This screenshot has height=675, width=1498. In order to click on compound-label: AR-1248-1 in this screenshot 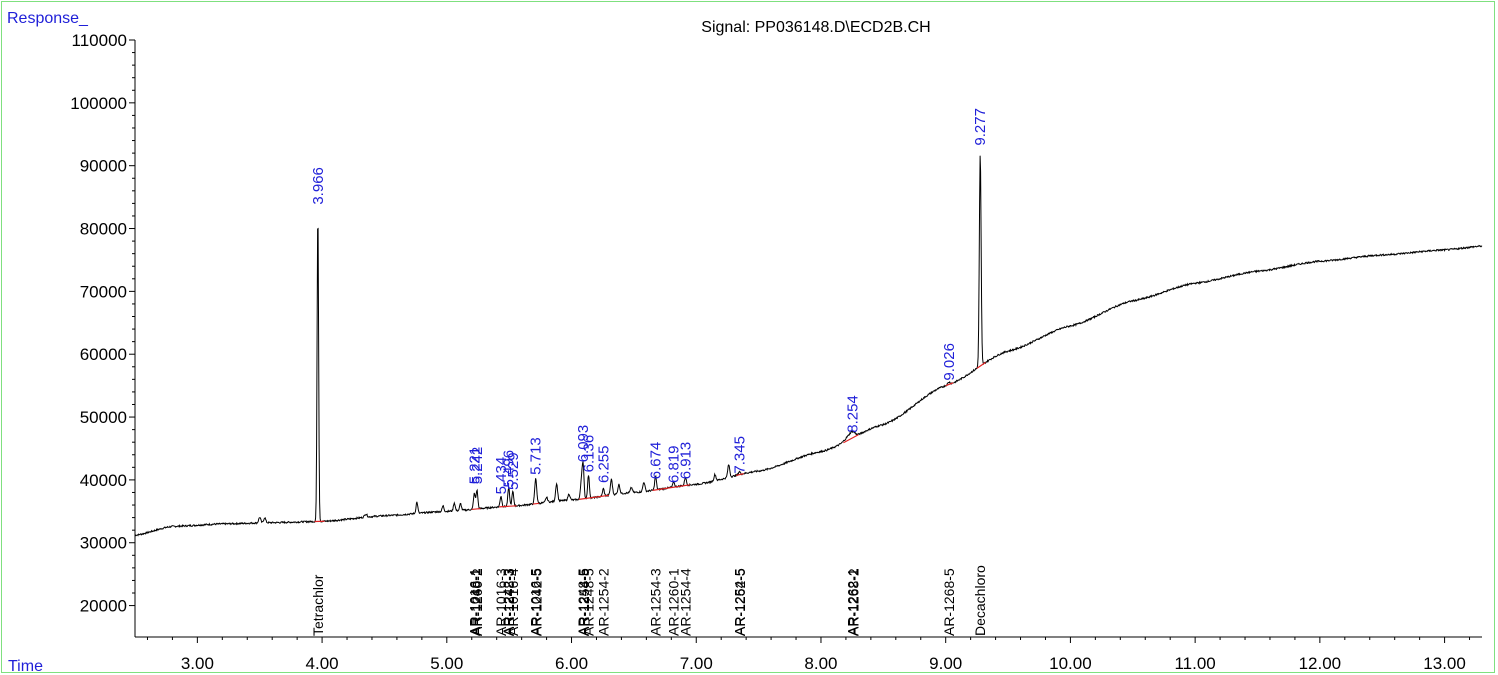, I will do `click(476, 602)`.